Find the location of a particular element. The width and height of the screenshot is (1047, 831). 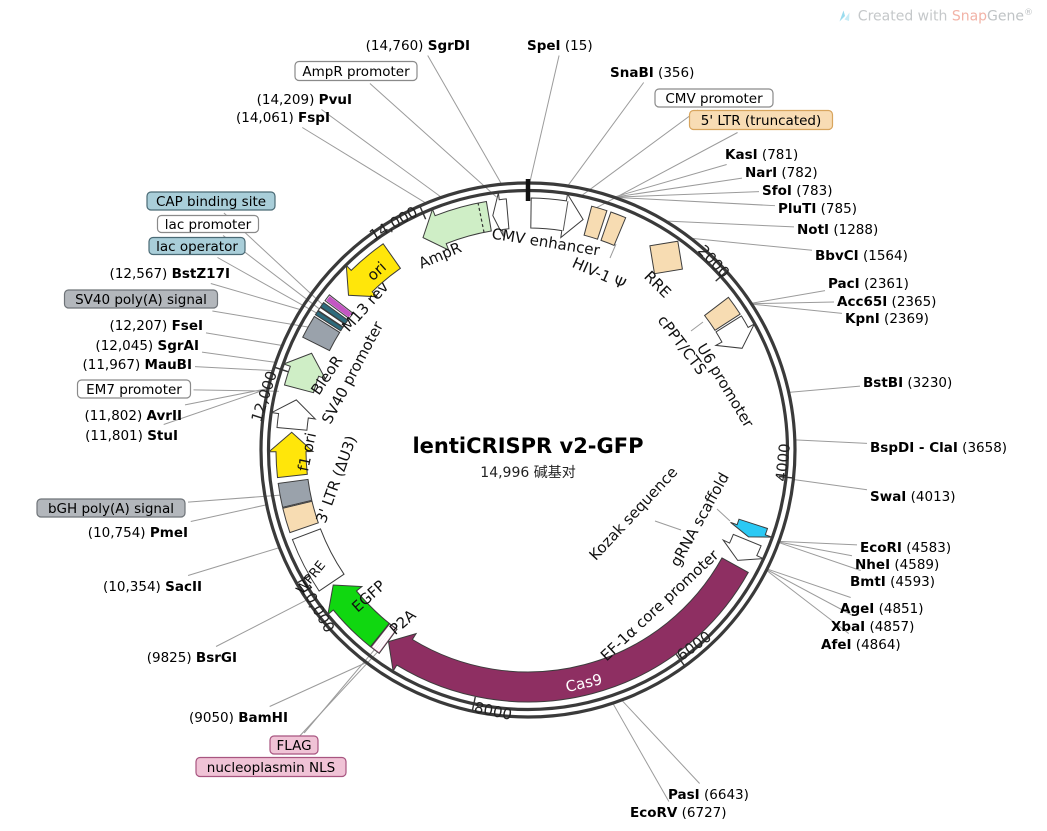

5-ltr-label-box is located at coordinates (761, 120).